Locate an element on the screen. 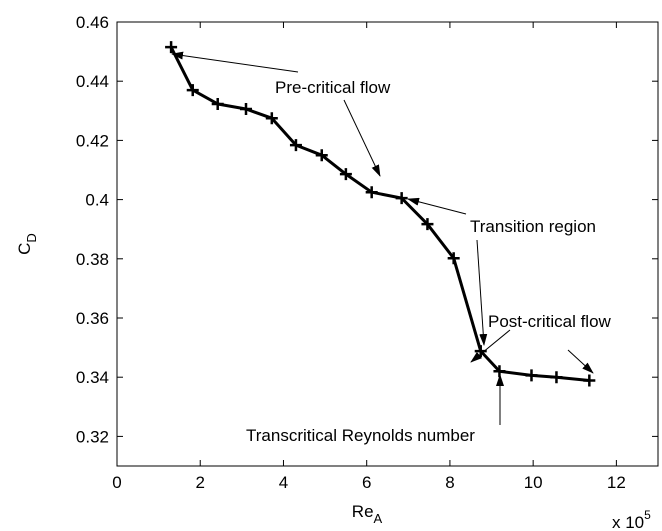 The height and width of the screenshot is (531, 662). y-tick-label: 0.44 is located at coordinates (92, 81).